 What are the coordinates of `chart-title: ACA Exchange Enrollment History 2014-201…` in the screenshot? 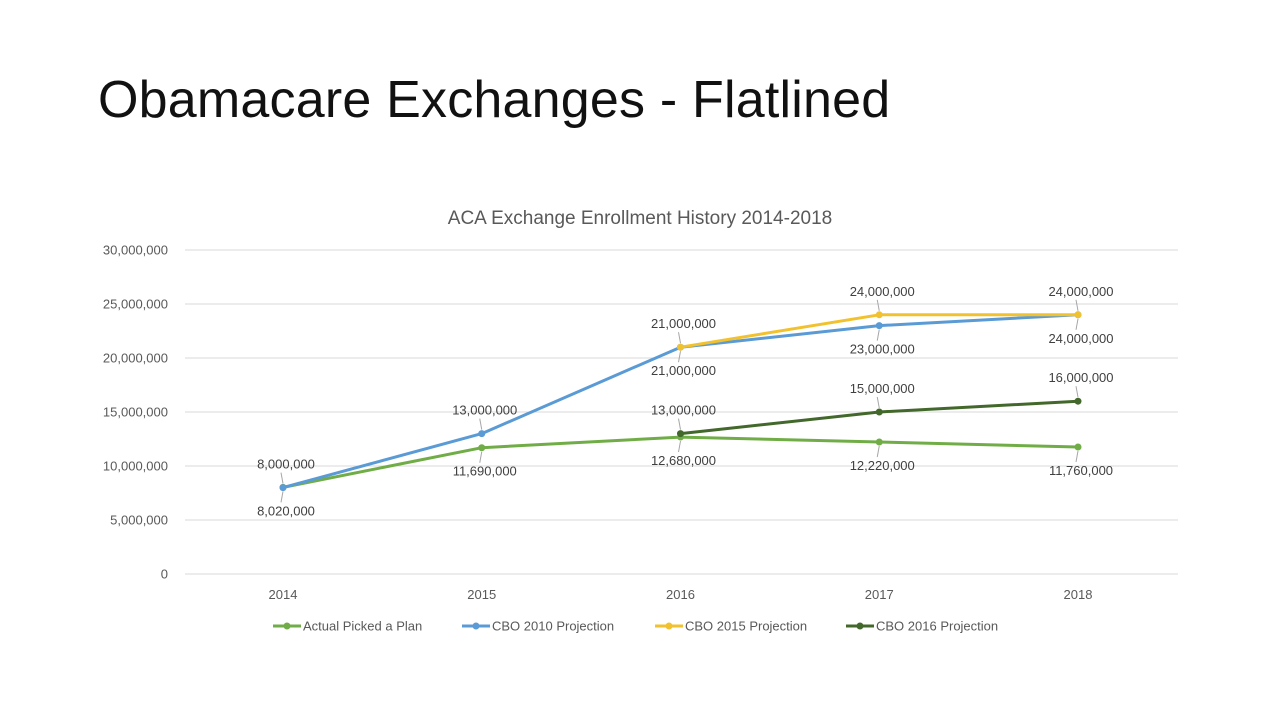 It's located at (640, 218).